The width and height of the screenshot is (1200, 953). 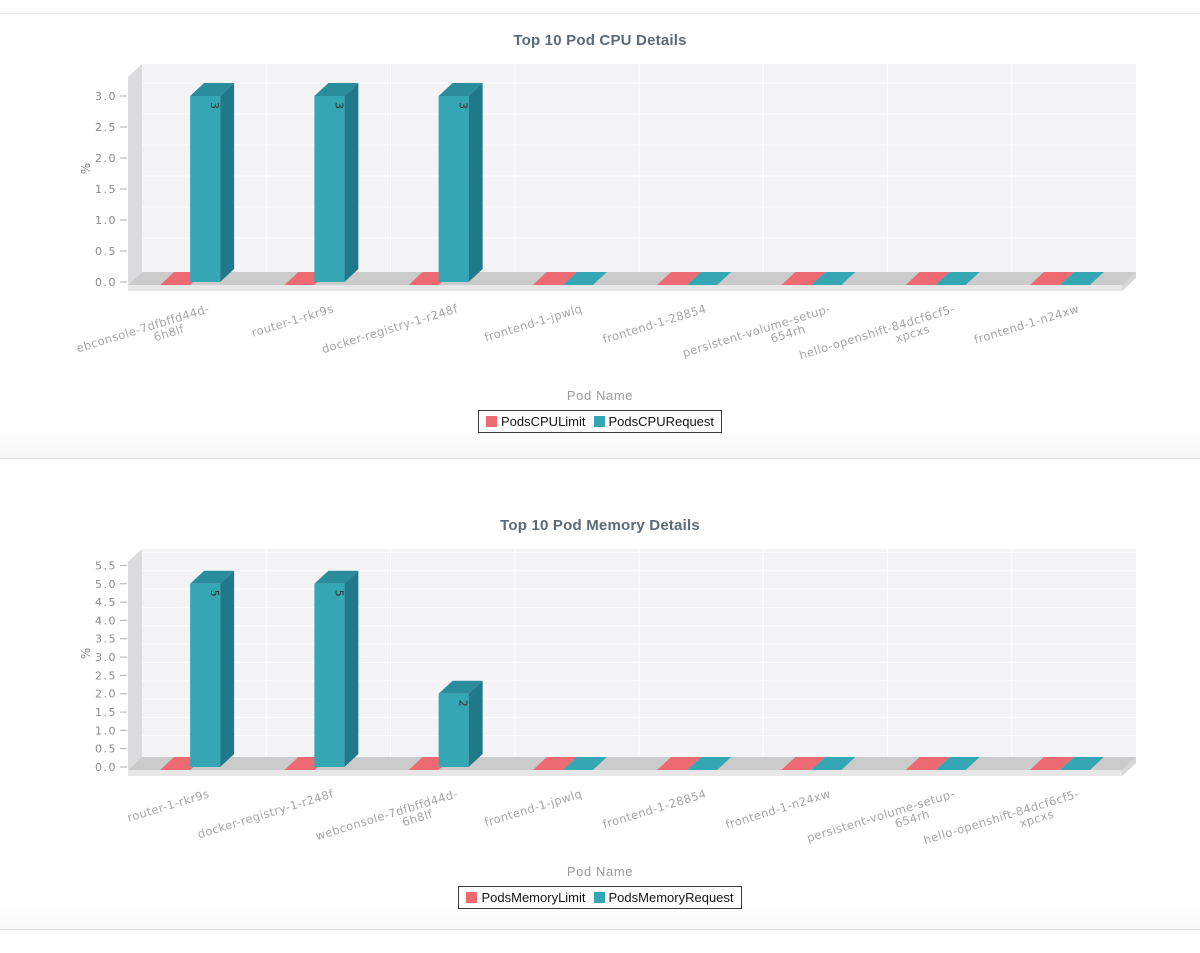 What do you see at coordinates (600, 525) in the screenshot?
I see `memory-chart-title: Top 10 Pod Memory Details` at bounding box center [600, 525].